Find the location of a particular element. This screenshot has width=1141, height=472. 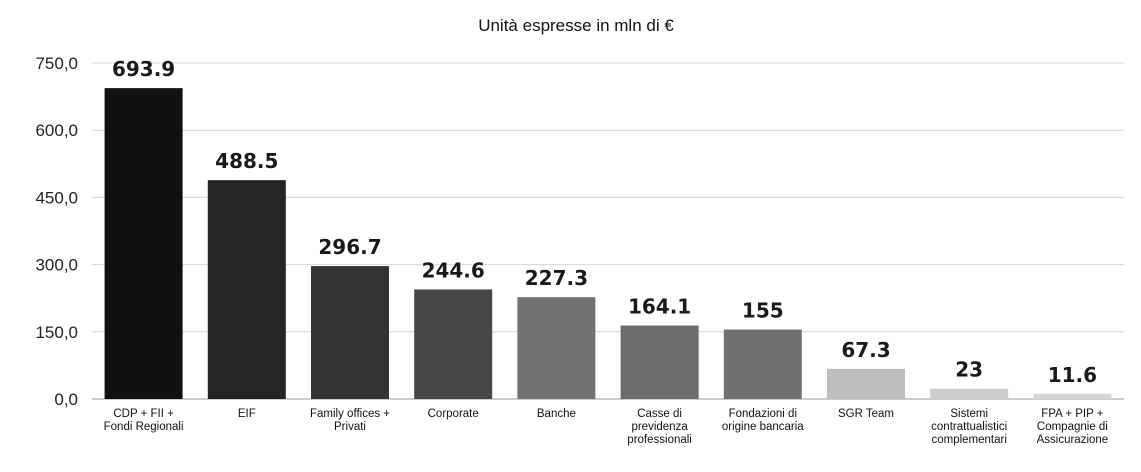

x-tick-label: Banche is located at coordinates (556, 414).